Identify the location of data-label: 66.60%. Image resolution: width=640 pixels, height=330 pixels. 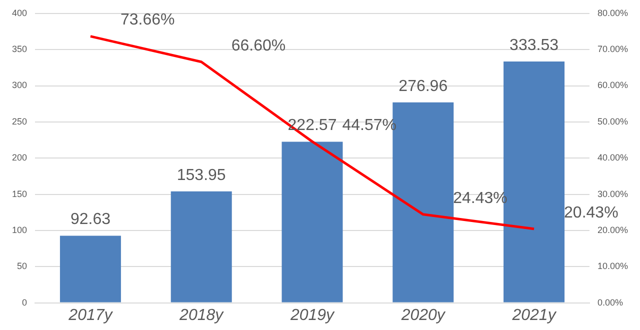
(258, 45).